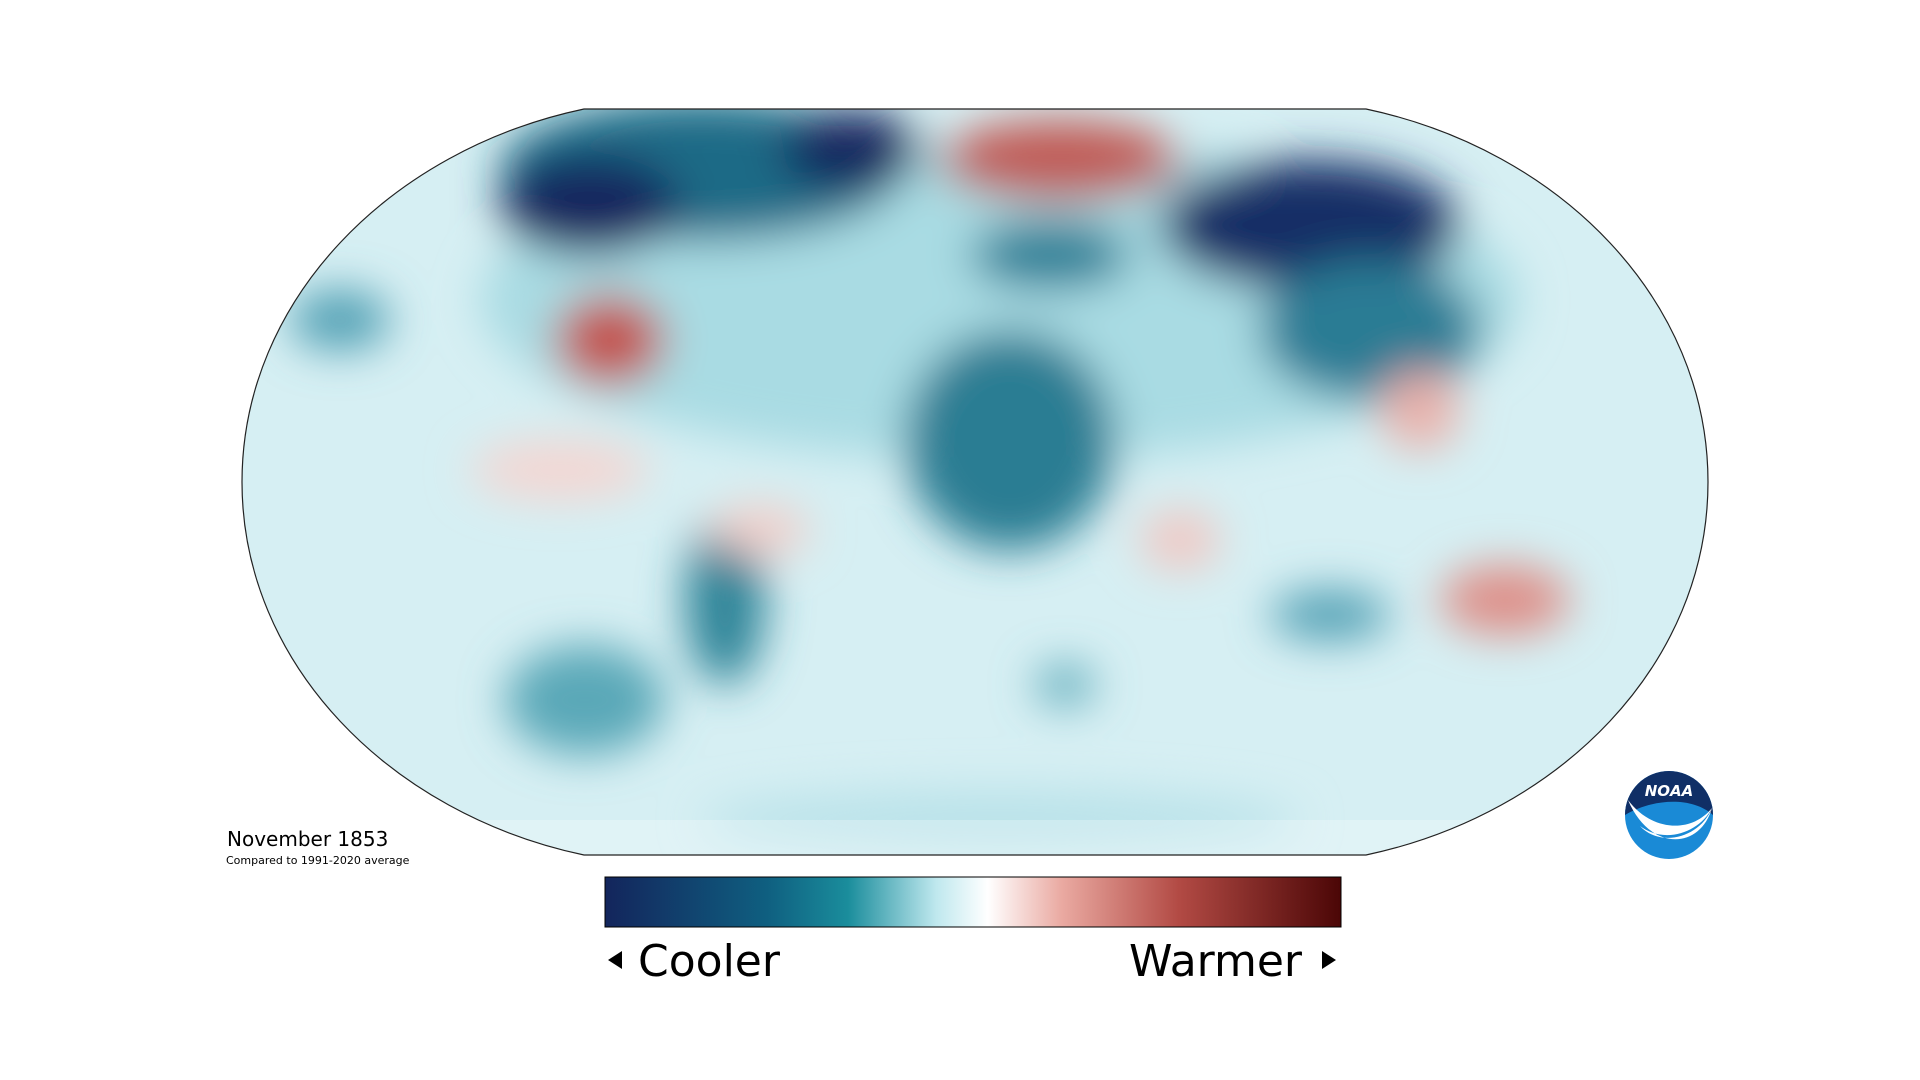 The height and width of the screenshot is (1080, 1920). I want to click on right-arrow, so click(1329, 960).